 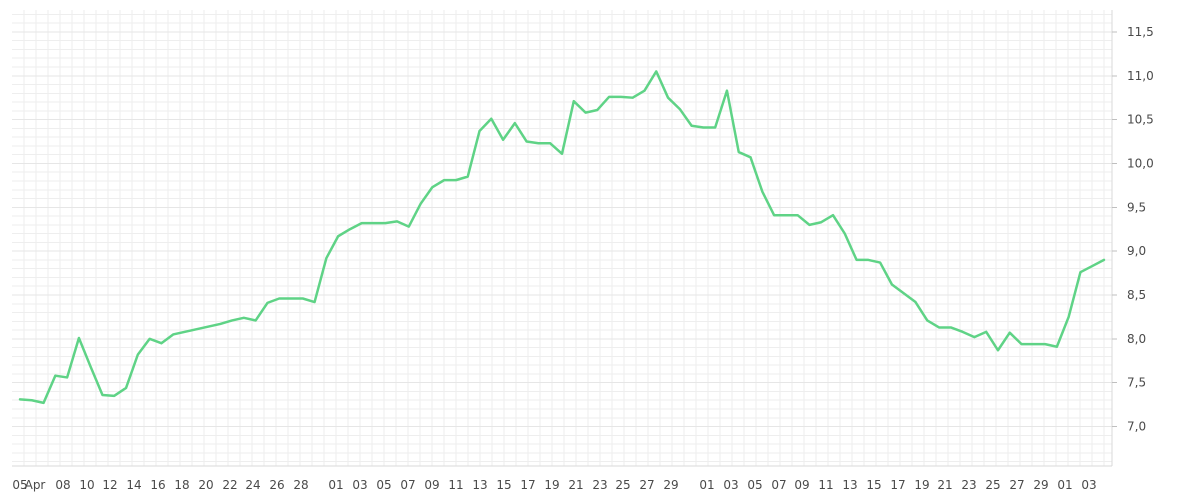 What do you see at coordinates (1136, 383) in the screenshot?
I see `y-tick-label: 7,5` at bounding box center [1136, 383].